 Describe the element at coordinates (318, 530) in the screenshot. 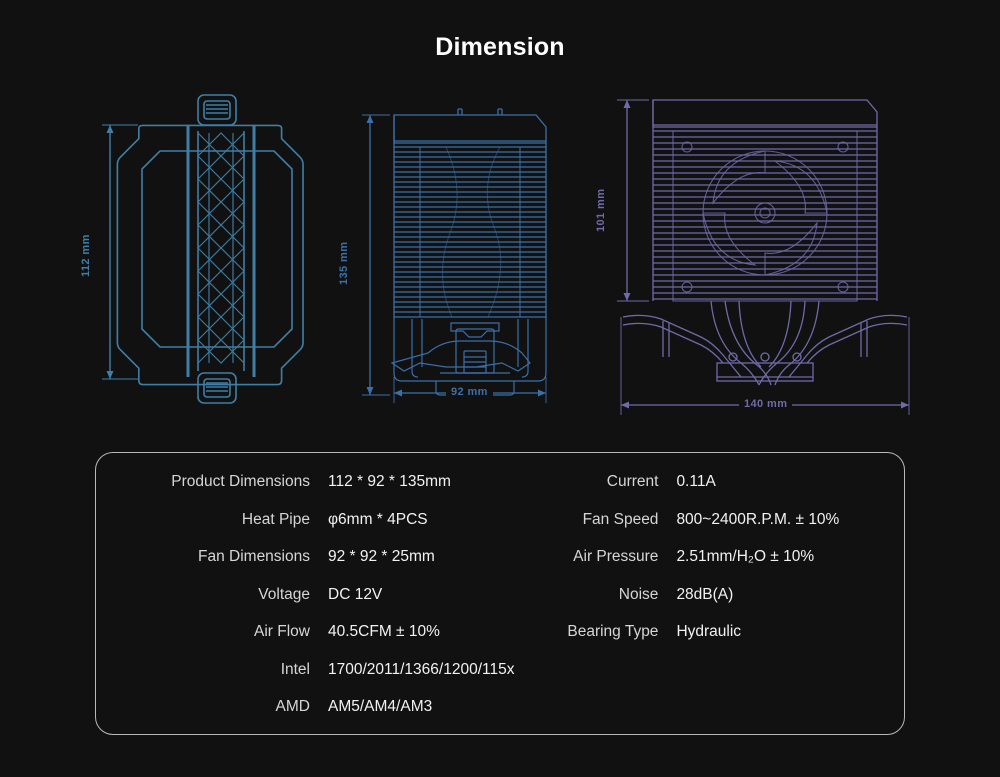

I see `spec-row: Heat Pipe φ6mm * 4PCS` at that location.